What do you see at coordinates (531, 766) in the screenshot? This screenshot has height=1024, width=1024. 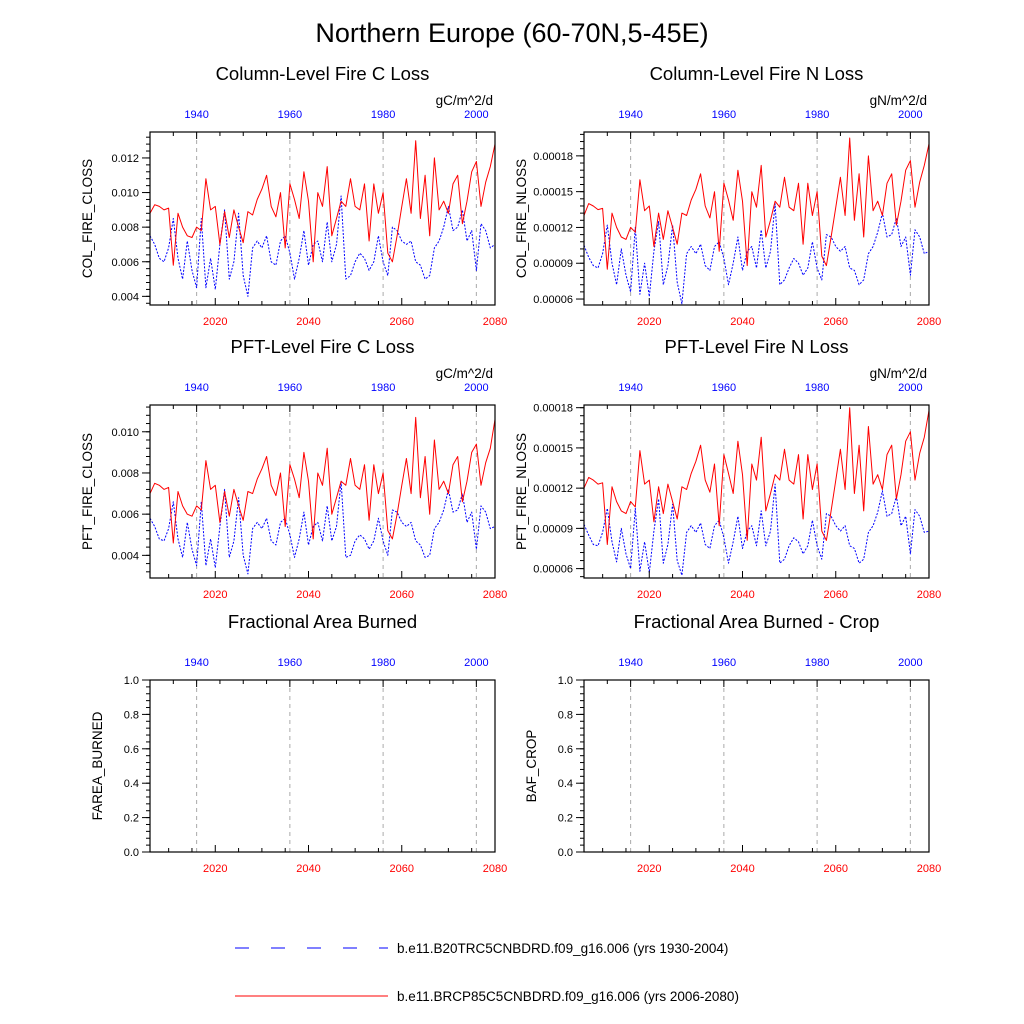 I see `y-axis-label: BAF_CROP` at bounding box center [531, 766].